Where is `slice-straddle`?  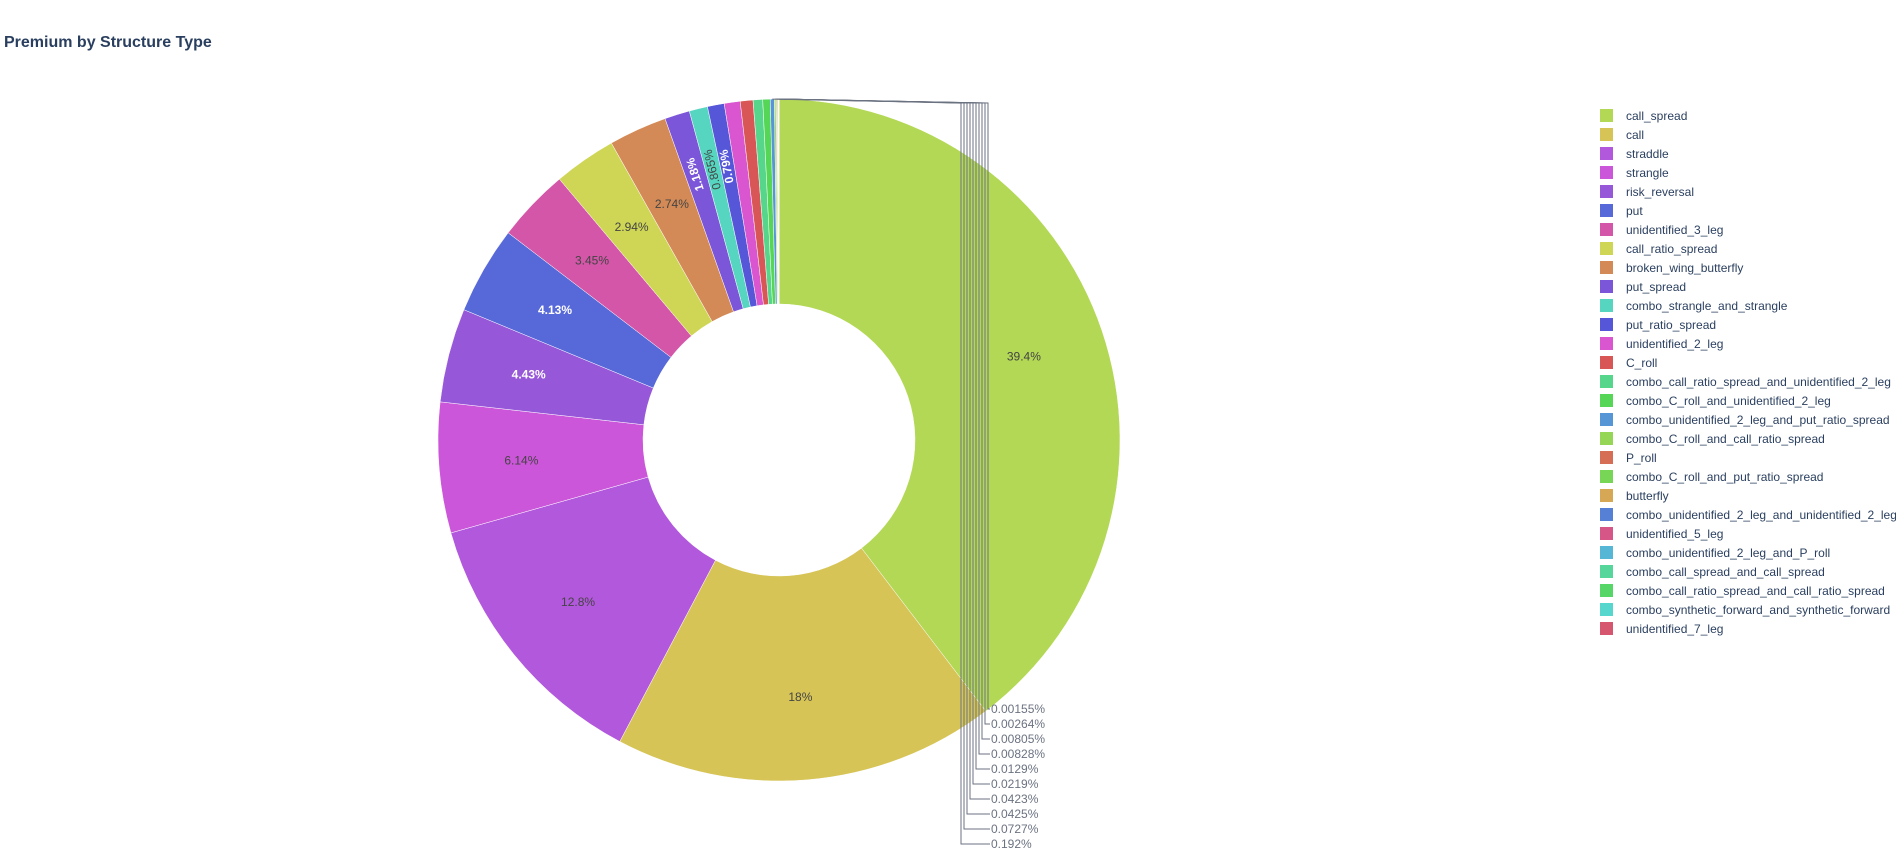 slice-straddle is located at coordinates (583, 609).